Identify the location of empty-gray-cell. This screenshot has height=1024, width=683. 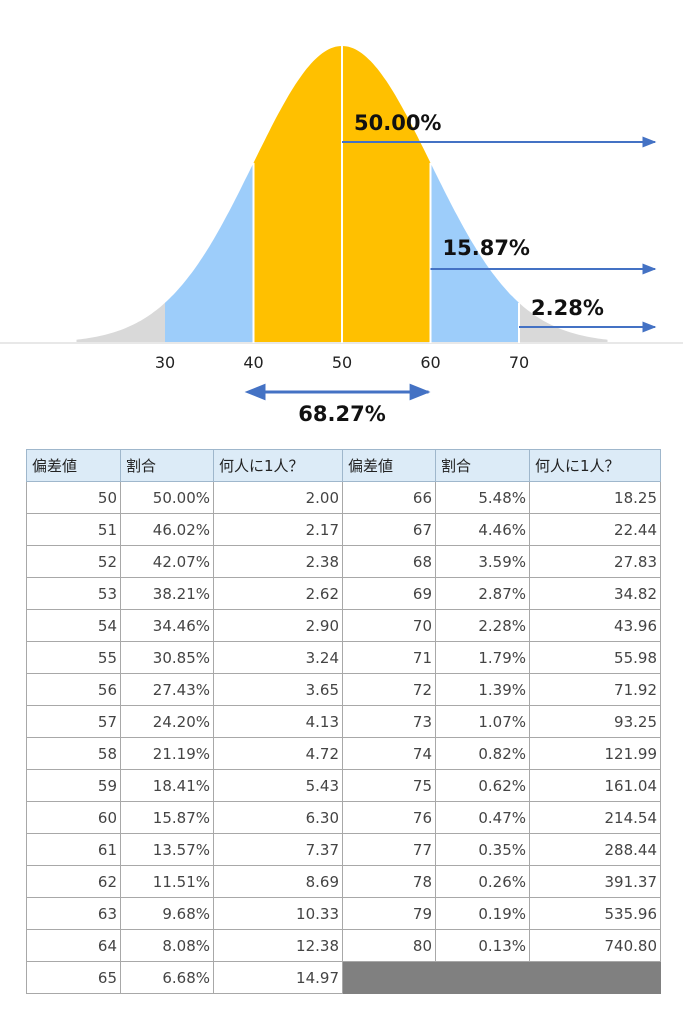
(501, 977).